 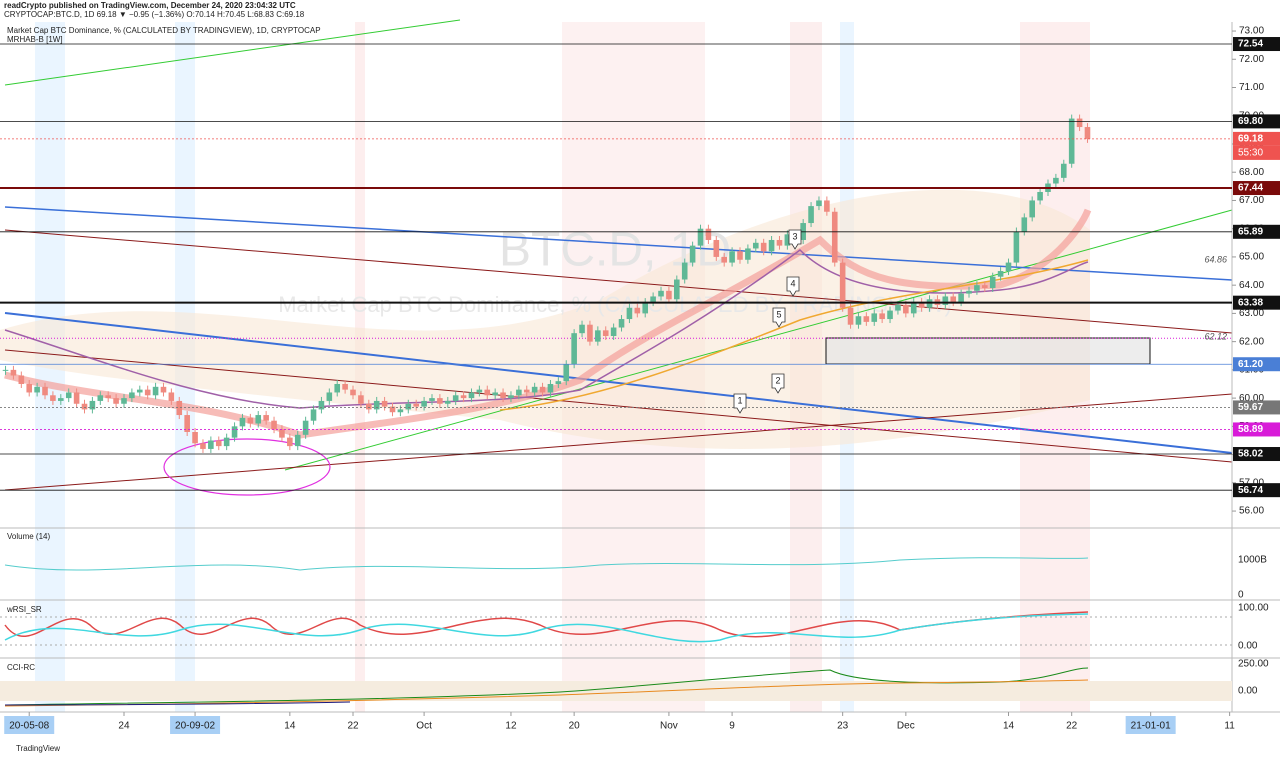 I want to click on y-tick-label: 63.00, so click(x=1251, y=313).